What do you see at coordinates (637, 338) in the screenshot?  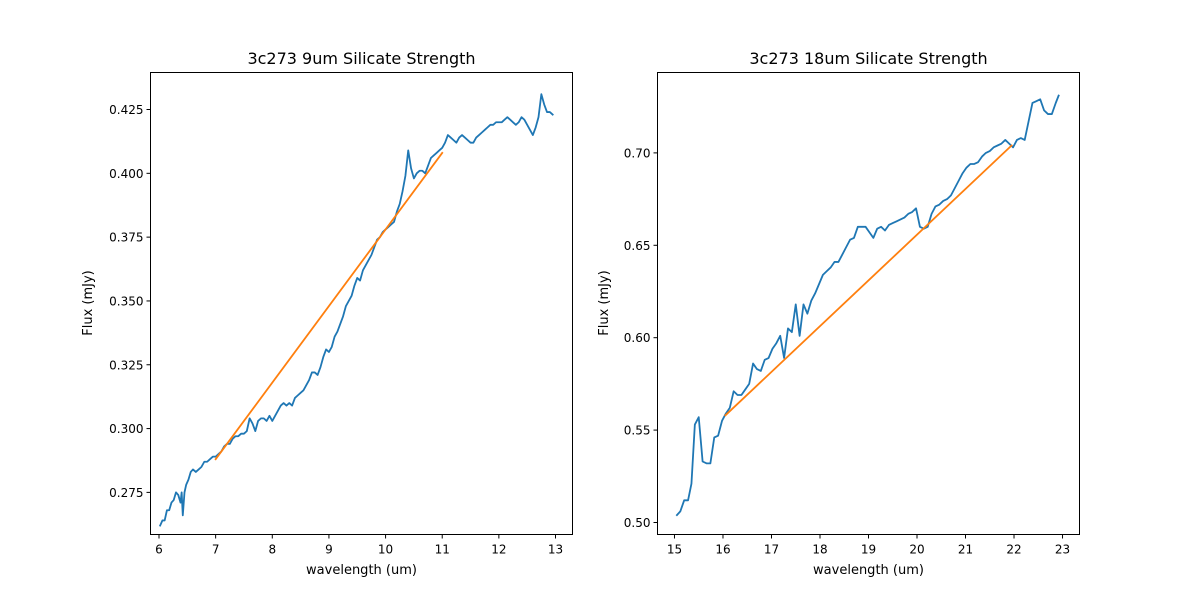 I see `chart-18um-ytick-label: 0.60` at bounding box center [637, 338].